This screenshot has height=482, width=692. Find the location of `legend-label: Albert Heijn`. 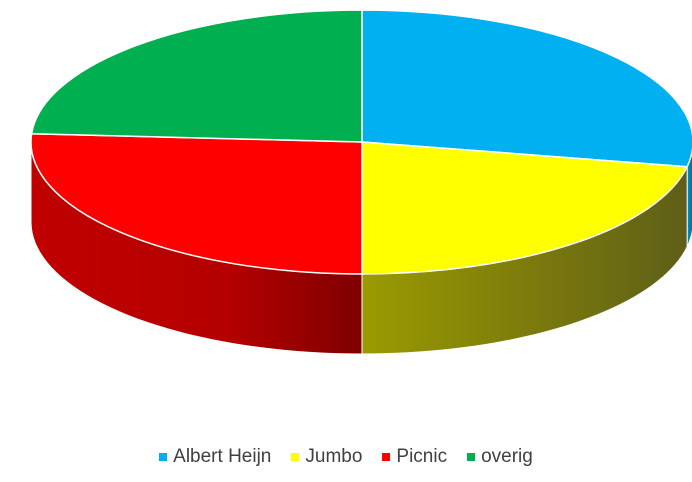

legend-label: Albert Heijn is located at coordinates (222, 456).